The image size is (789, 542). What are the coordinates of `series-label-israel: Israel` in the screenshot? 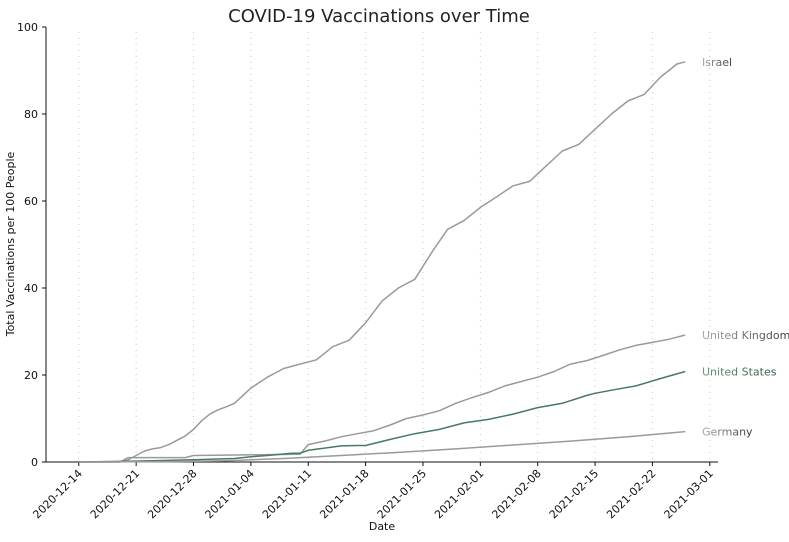 It's located at (717, 62).